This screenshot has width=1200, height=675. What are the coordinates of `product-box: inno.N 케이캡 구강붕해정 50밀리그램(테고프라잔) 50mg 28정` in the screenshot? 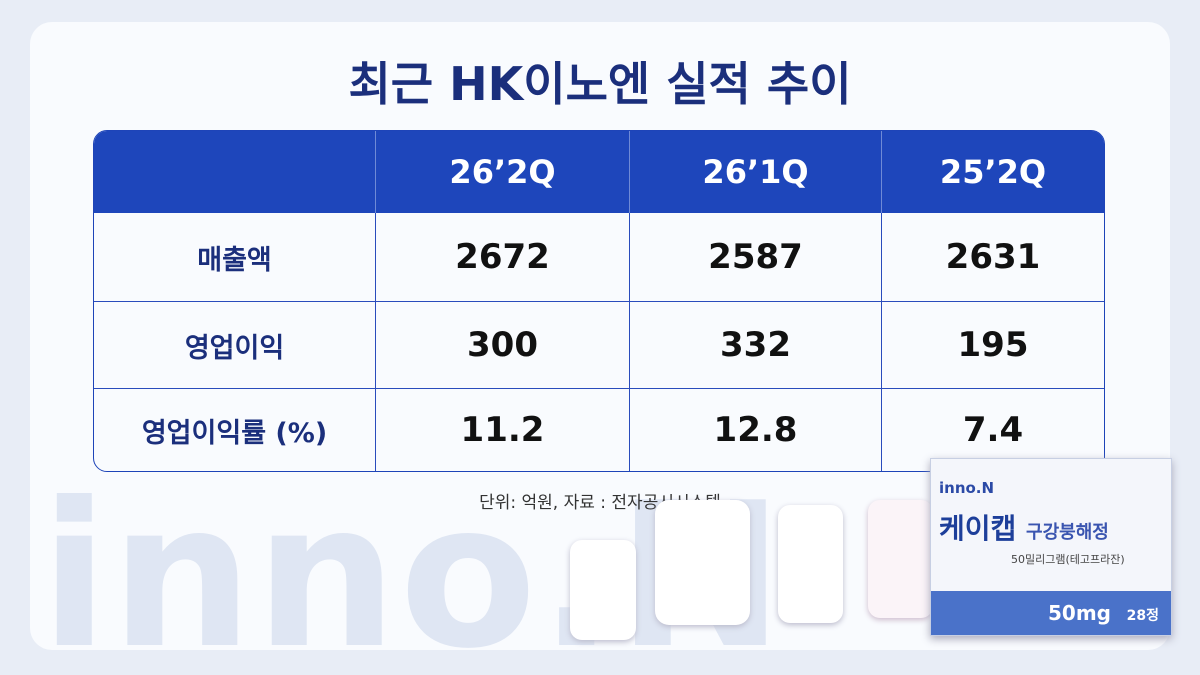 It's located at (1051, 547).